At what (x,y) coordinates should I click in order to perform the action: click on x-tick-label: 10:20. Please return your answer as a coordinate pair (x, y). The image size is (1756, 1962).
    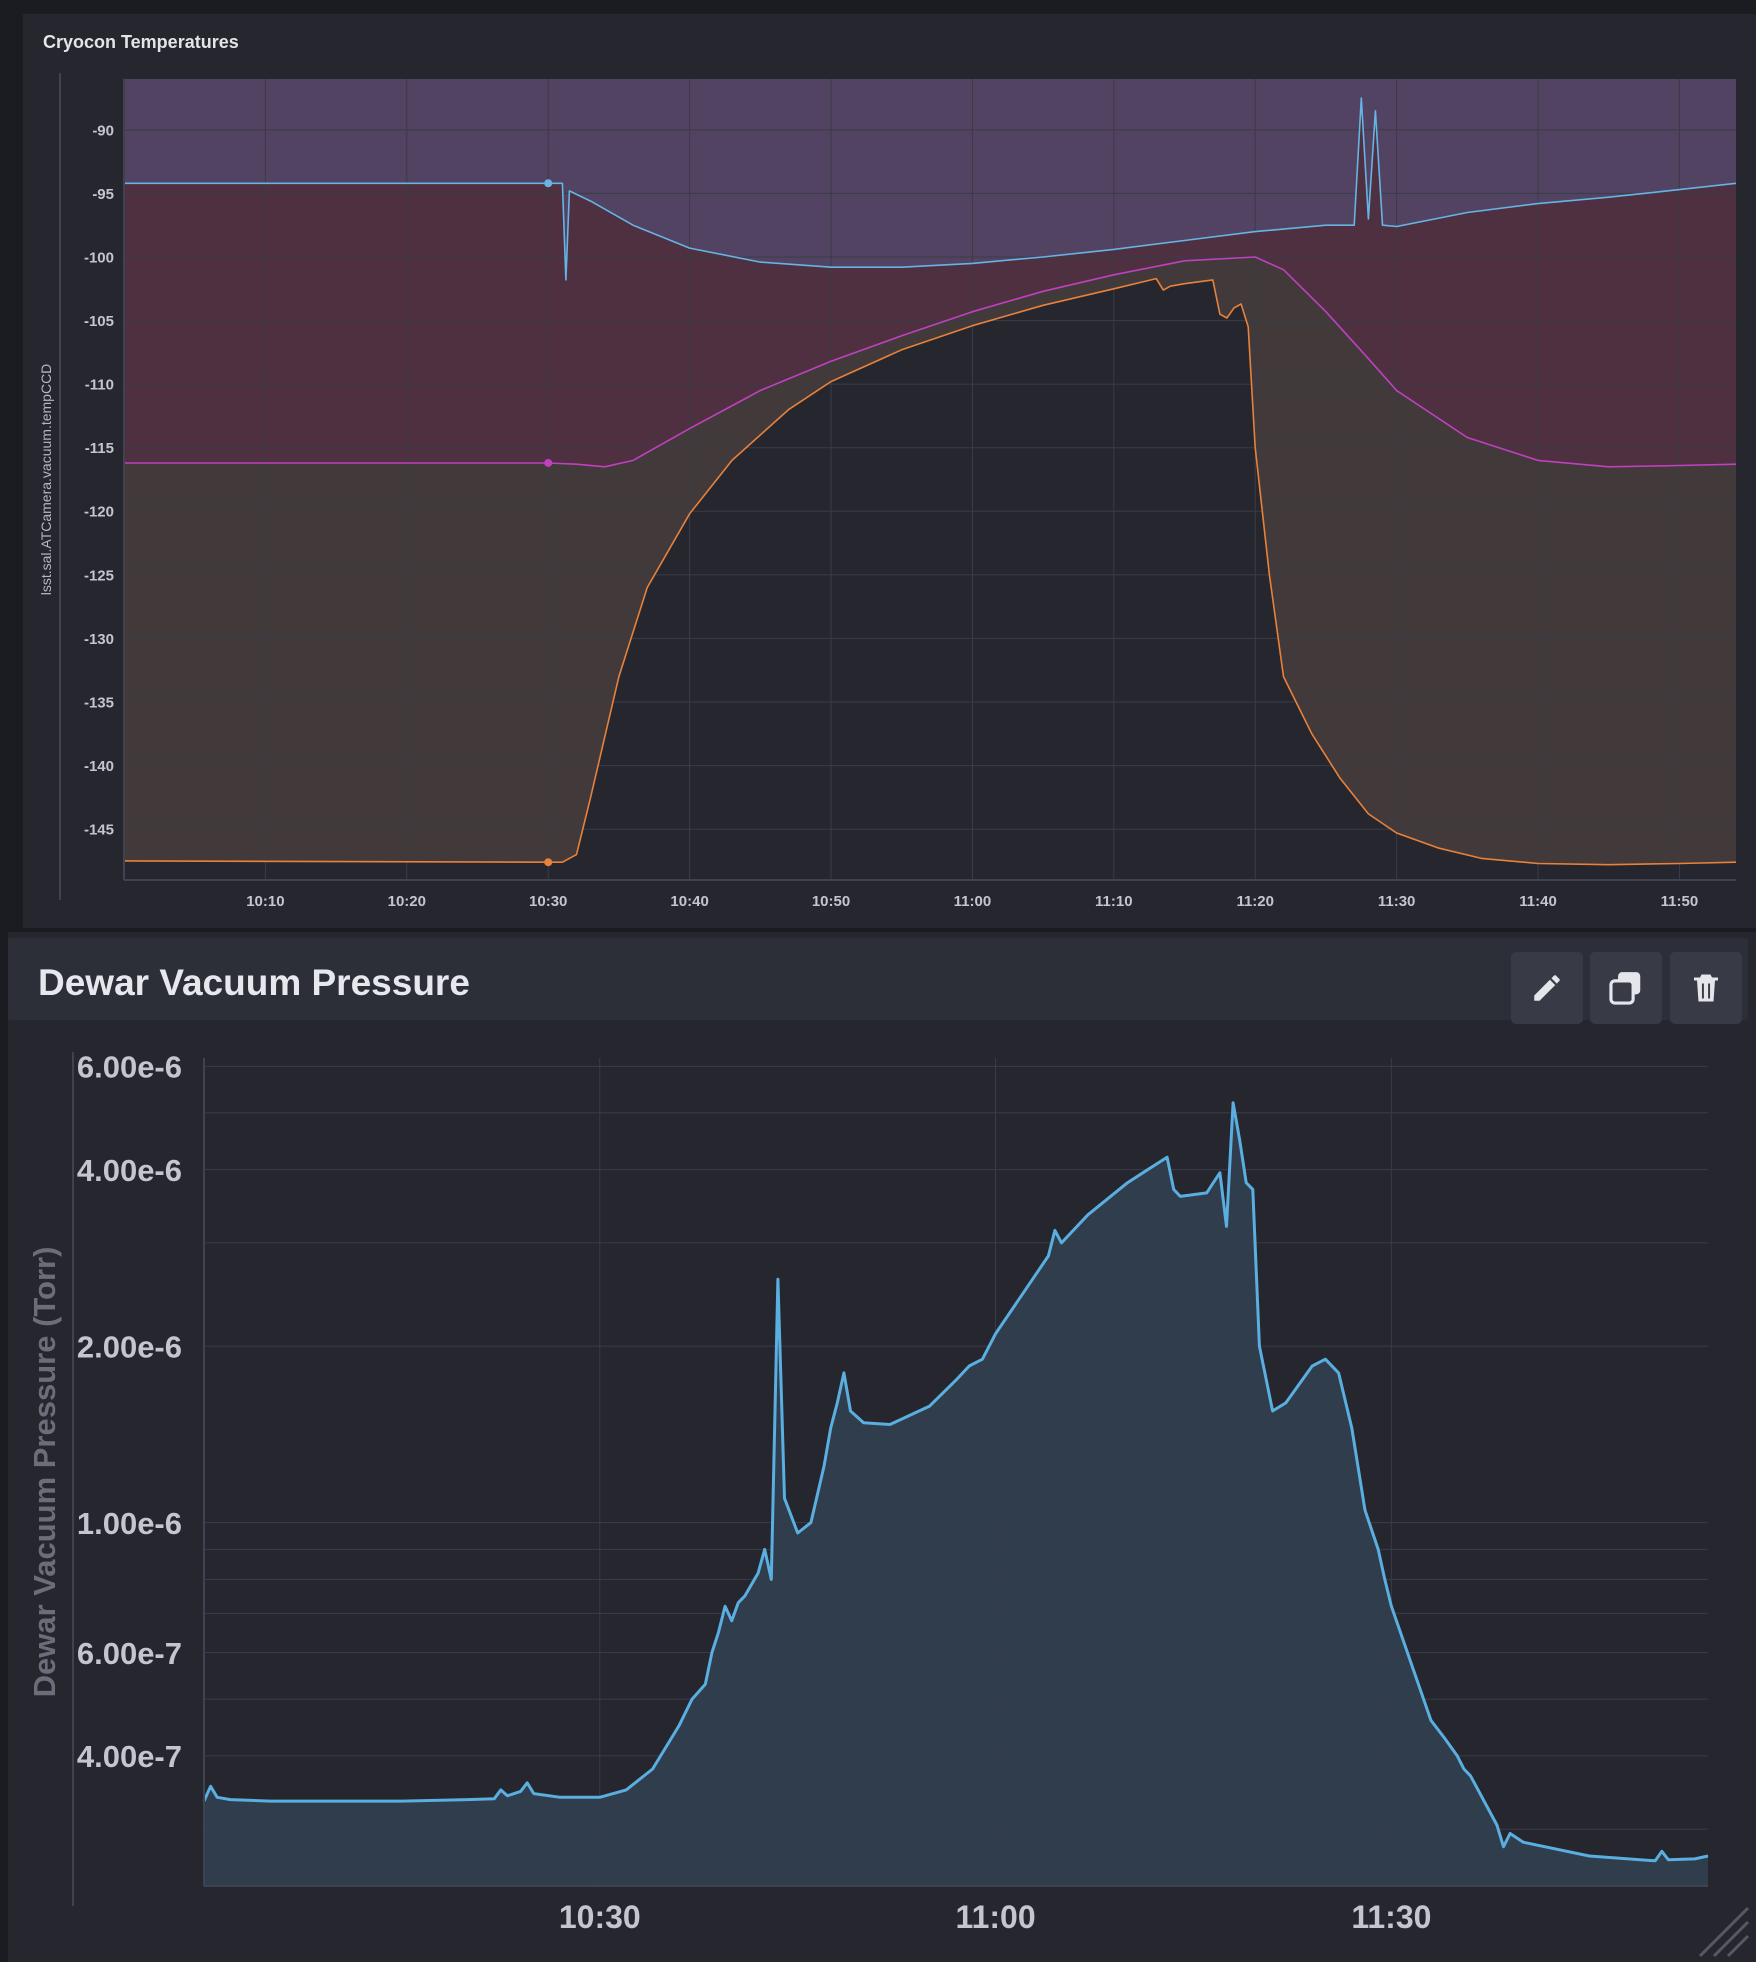
    Looking at the image, I should click on (407, 901).